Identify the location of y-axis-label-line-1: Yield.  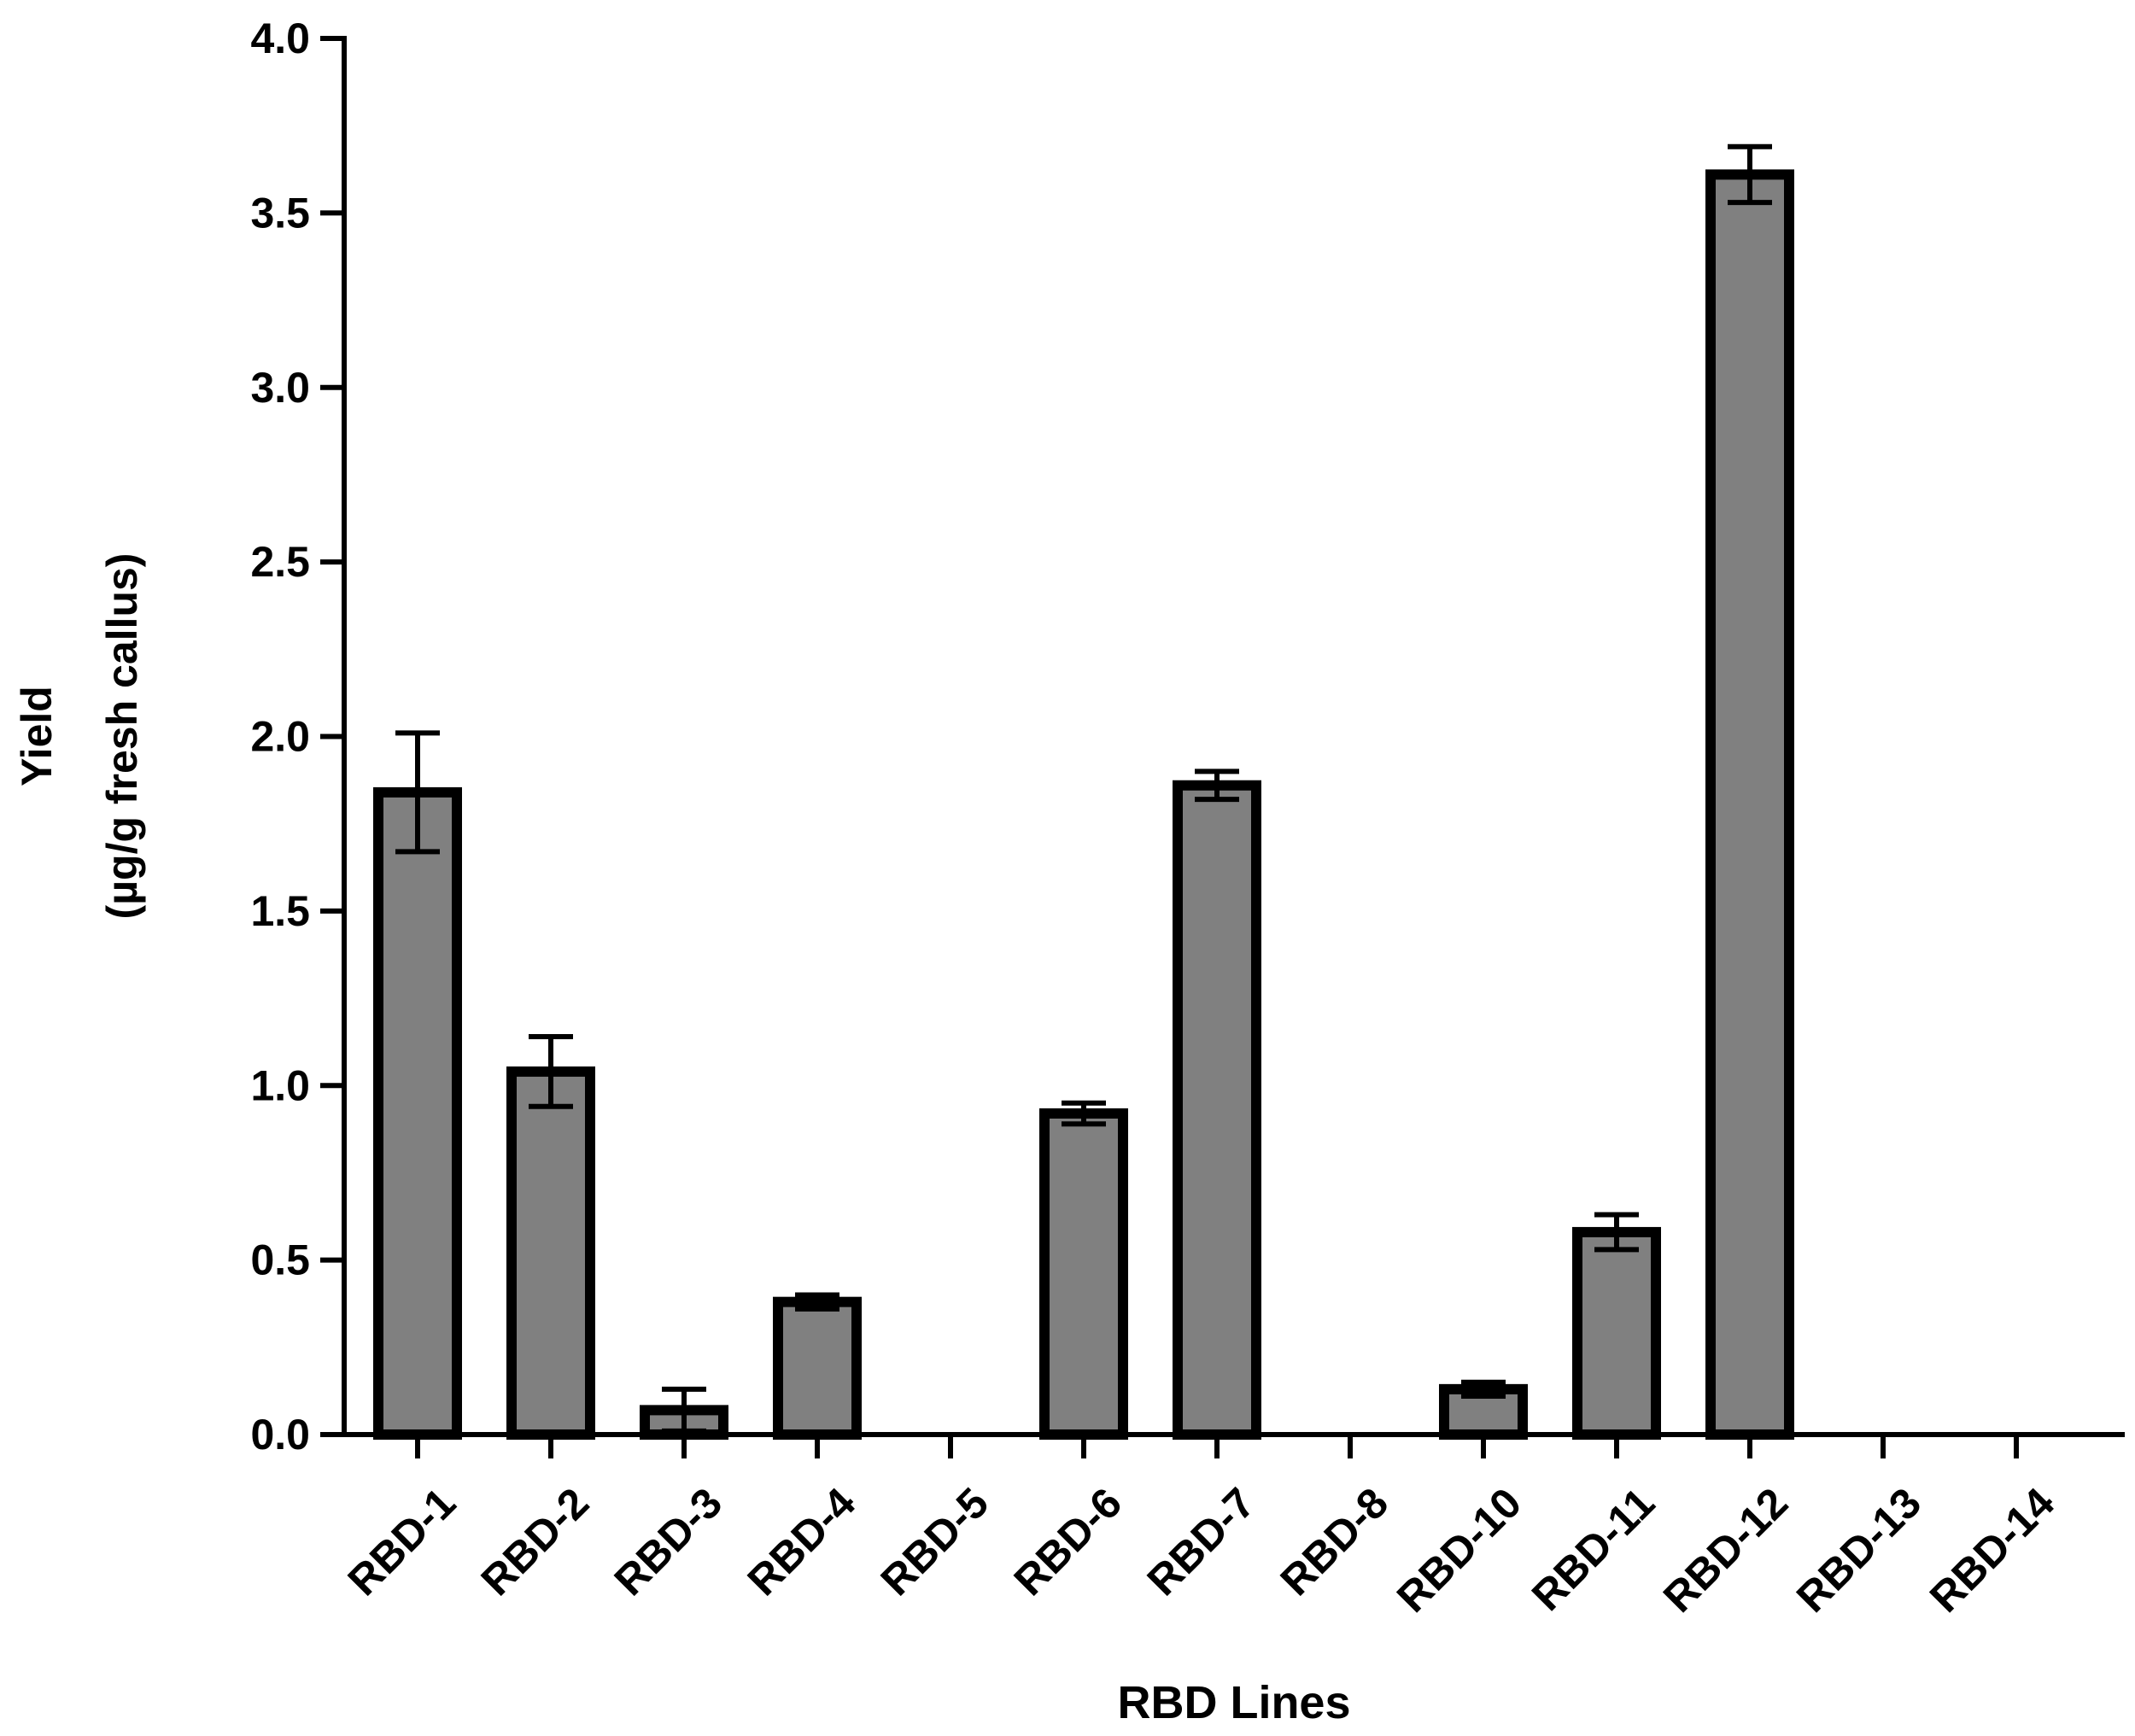
(37, 736).